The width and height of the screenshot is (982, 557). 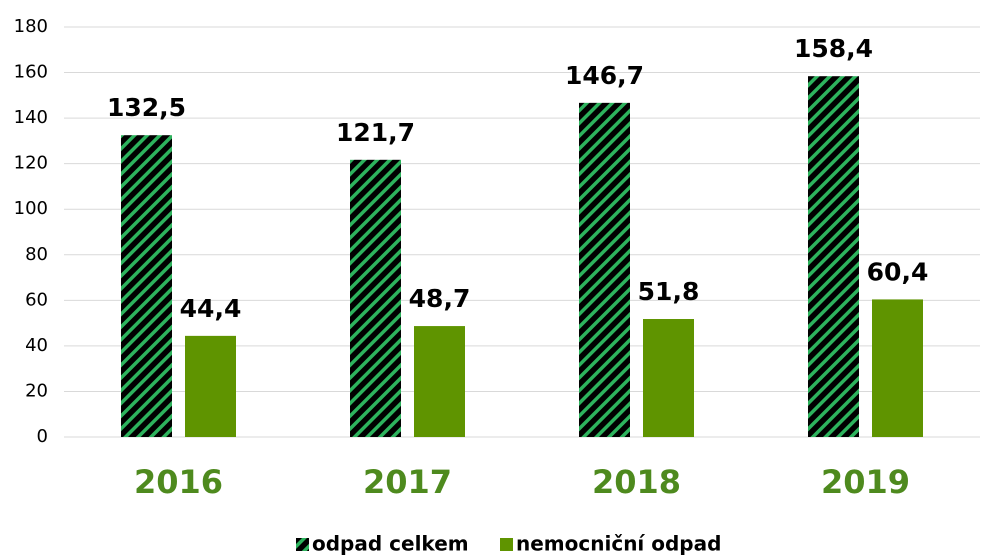 What do you see at coordinates (31, 72) in the screenshot?
I see `y-tick-label: 160` at bounding box center [31, 72].